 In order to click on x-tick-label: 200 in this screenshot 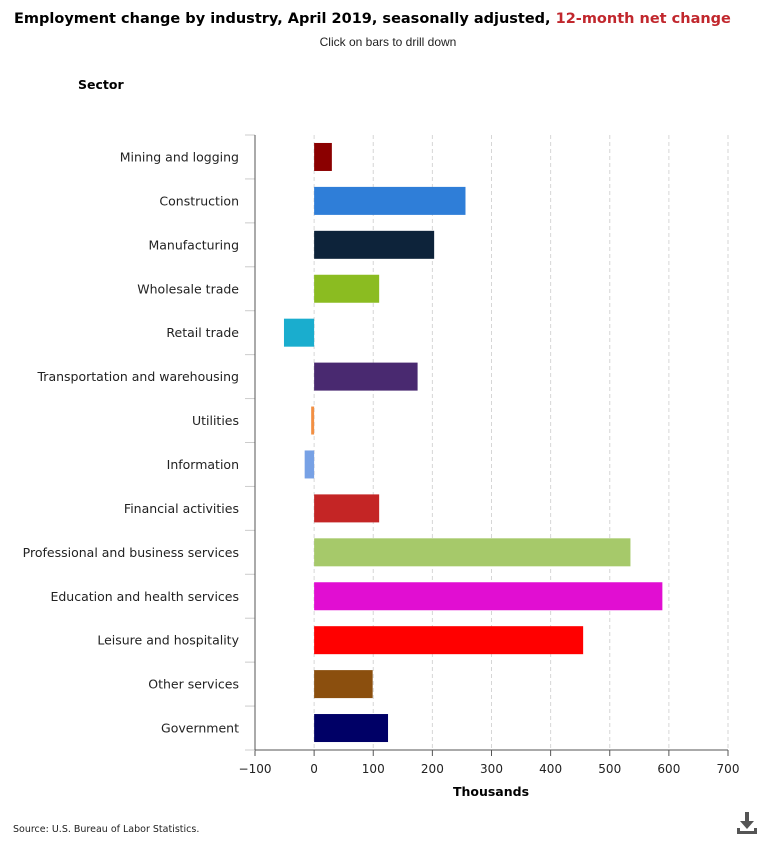, I will do `click(432, 769)`.